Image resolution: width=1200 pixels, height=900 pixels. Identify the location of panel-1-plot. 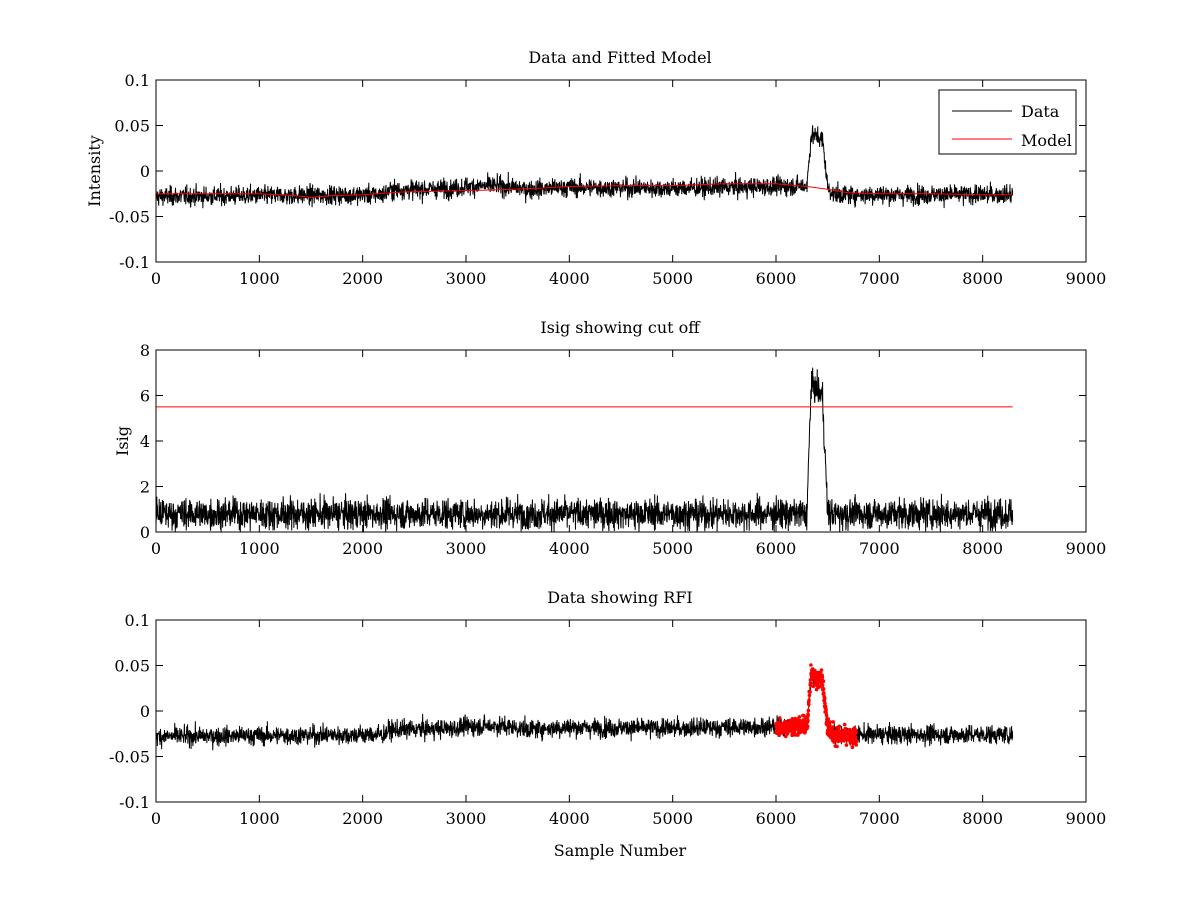
(585, 167).